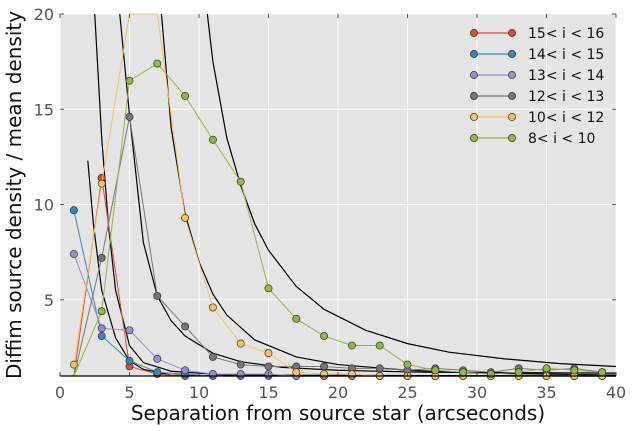  What do you see at coordinates (616, 392) in the screenshot?
I see `x-tick-label: 40` at bounding box center [616, 392].